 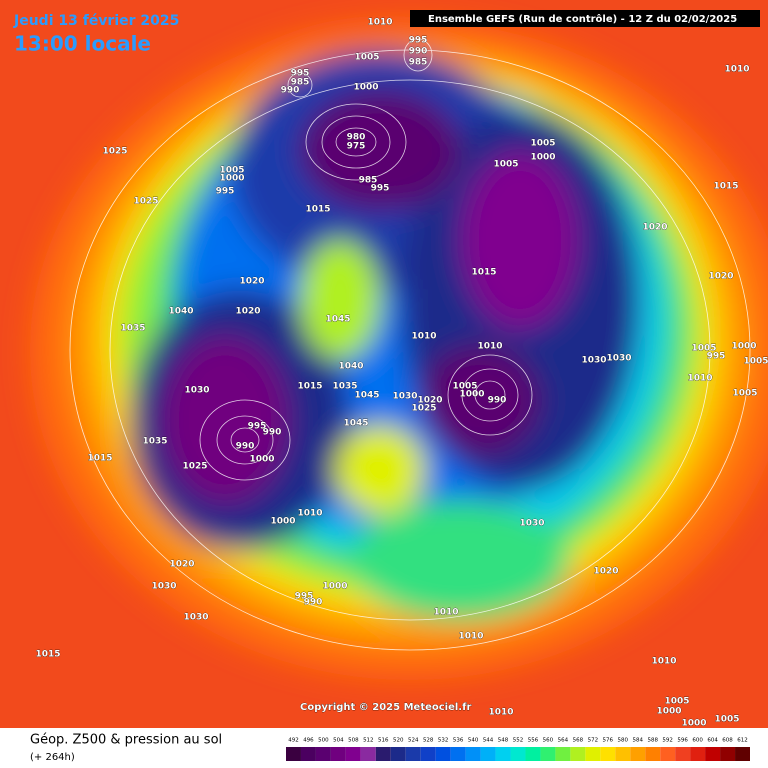 I want to click on scale-label: 524, so click(x=413, y=741).